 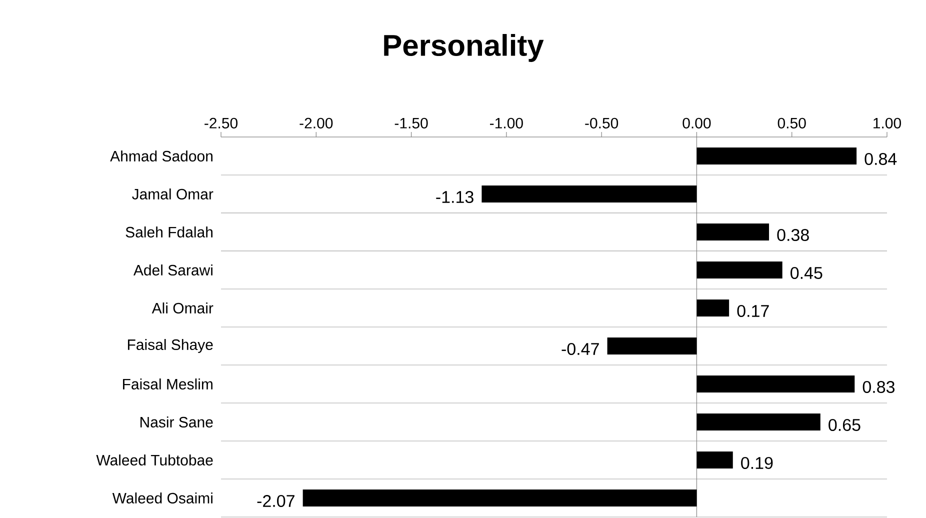 I want to click on y-tick-label: Nasir Sane, so click(x=176, y=422).